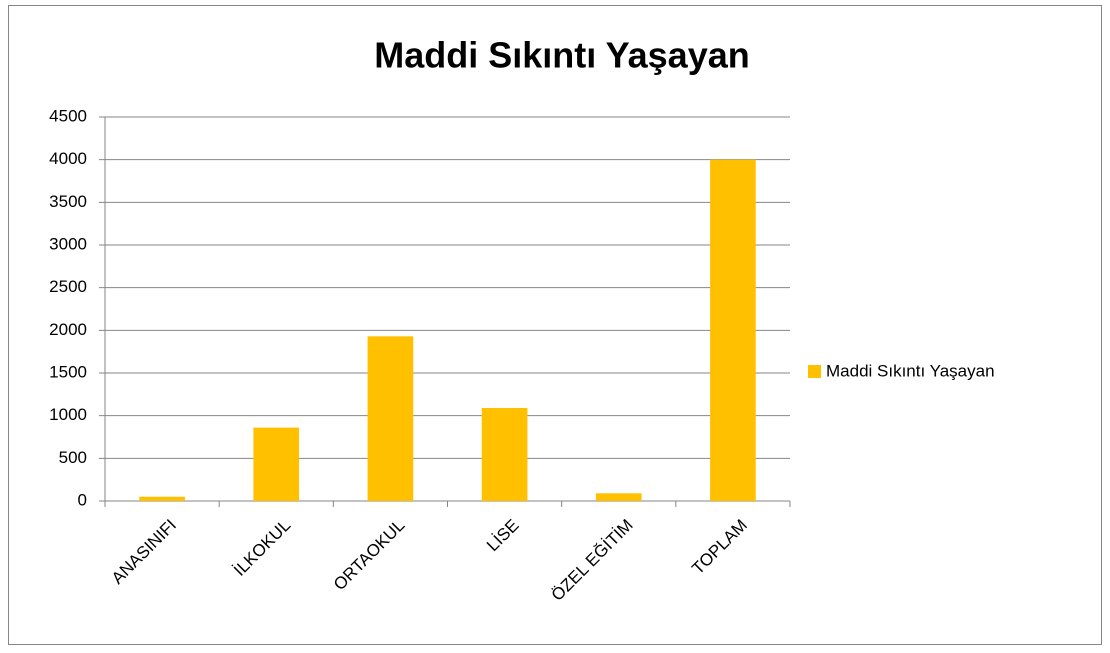 This screenshot has width=1110, height=653. What do you see at coordinates (73, 457) in the screenshot?
I see `y-tick-label: 500` at bounding box center [73, 457].